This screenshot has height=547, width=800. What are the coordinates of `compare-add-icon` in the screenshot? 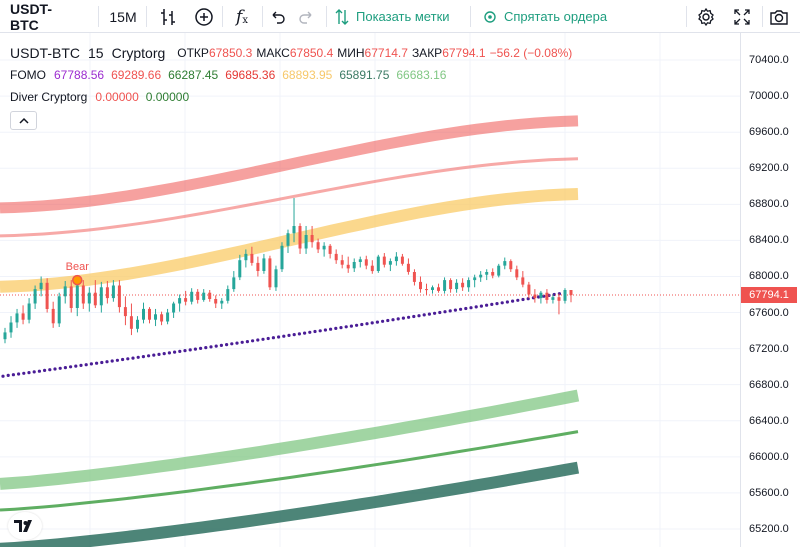 It's located at (204, 16).